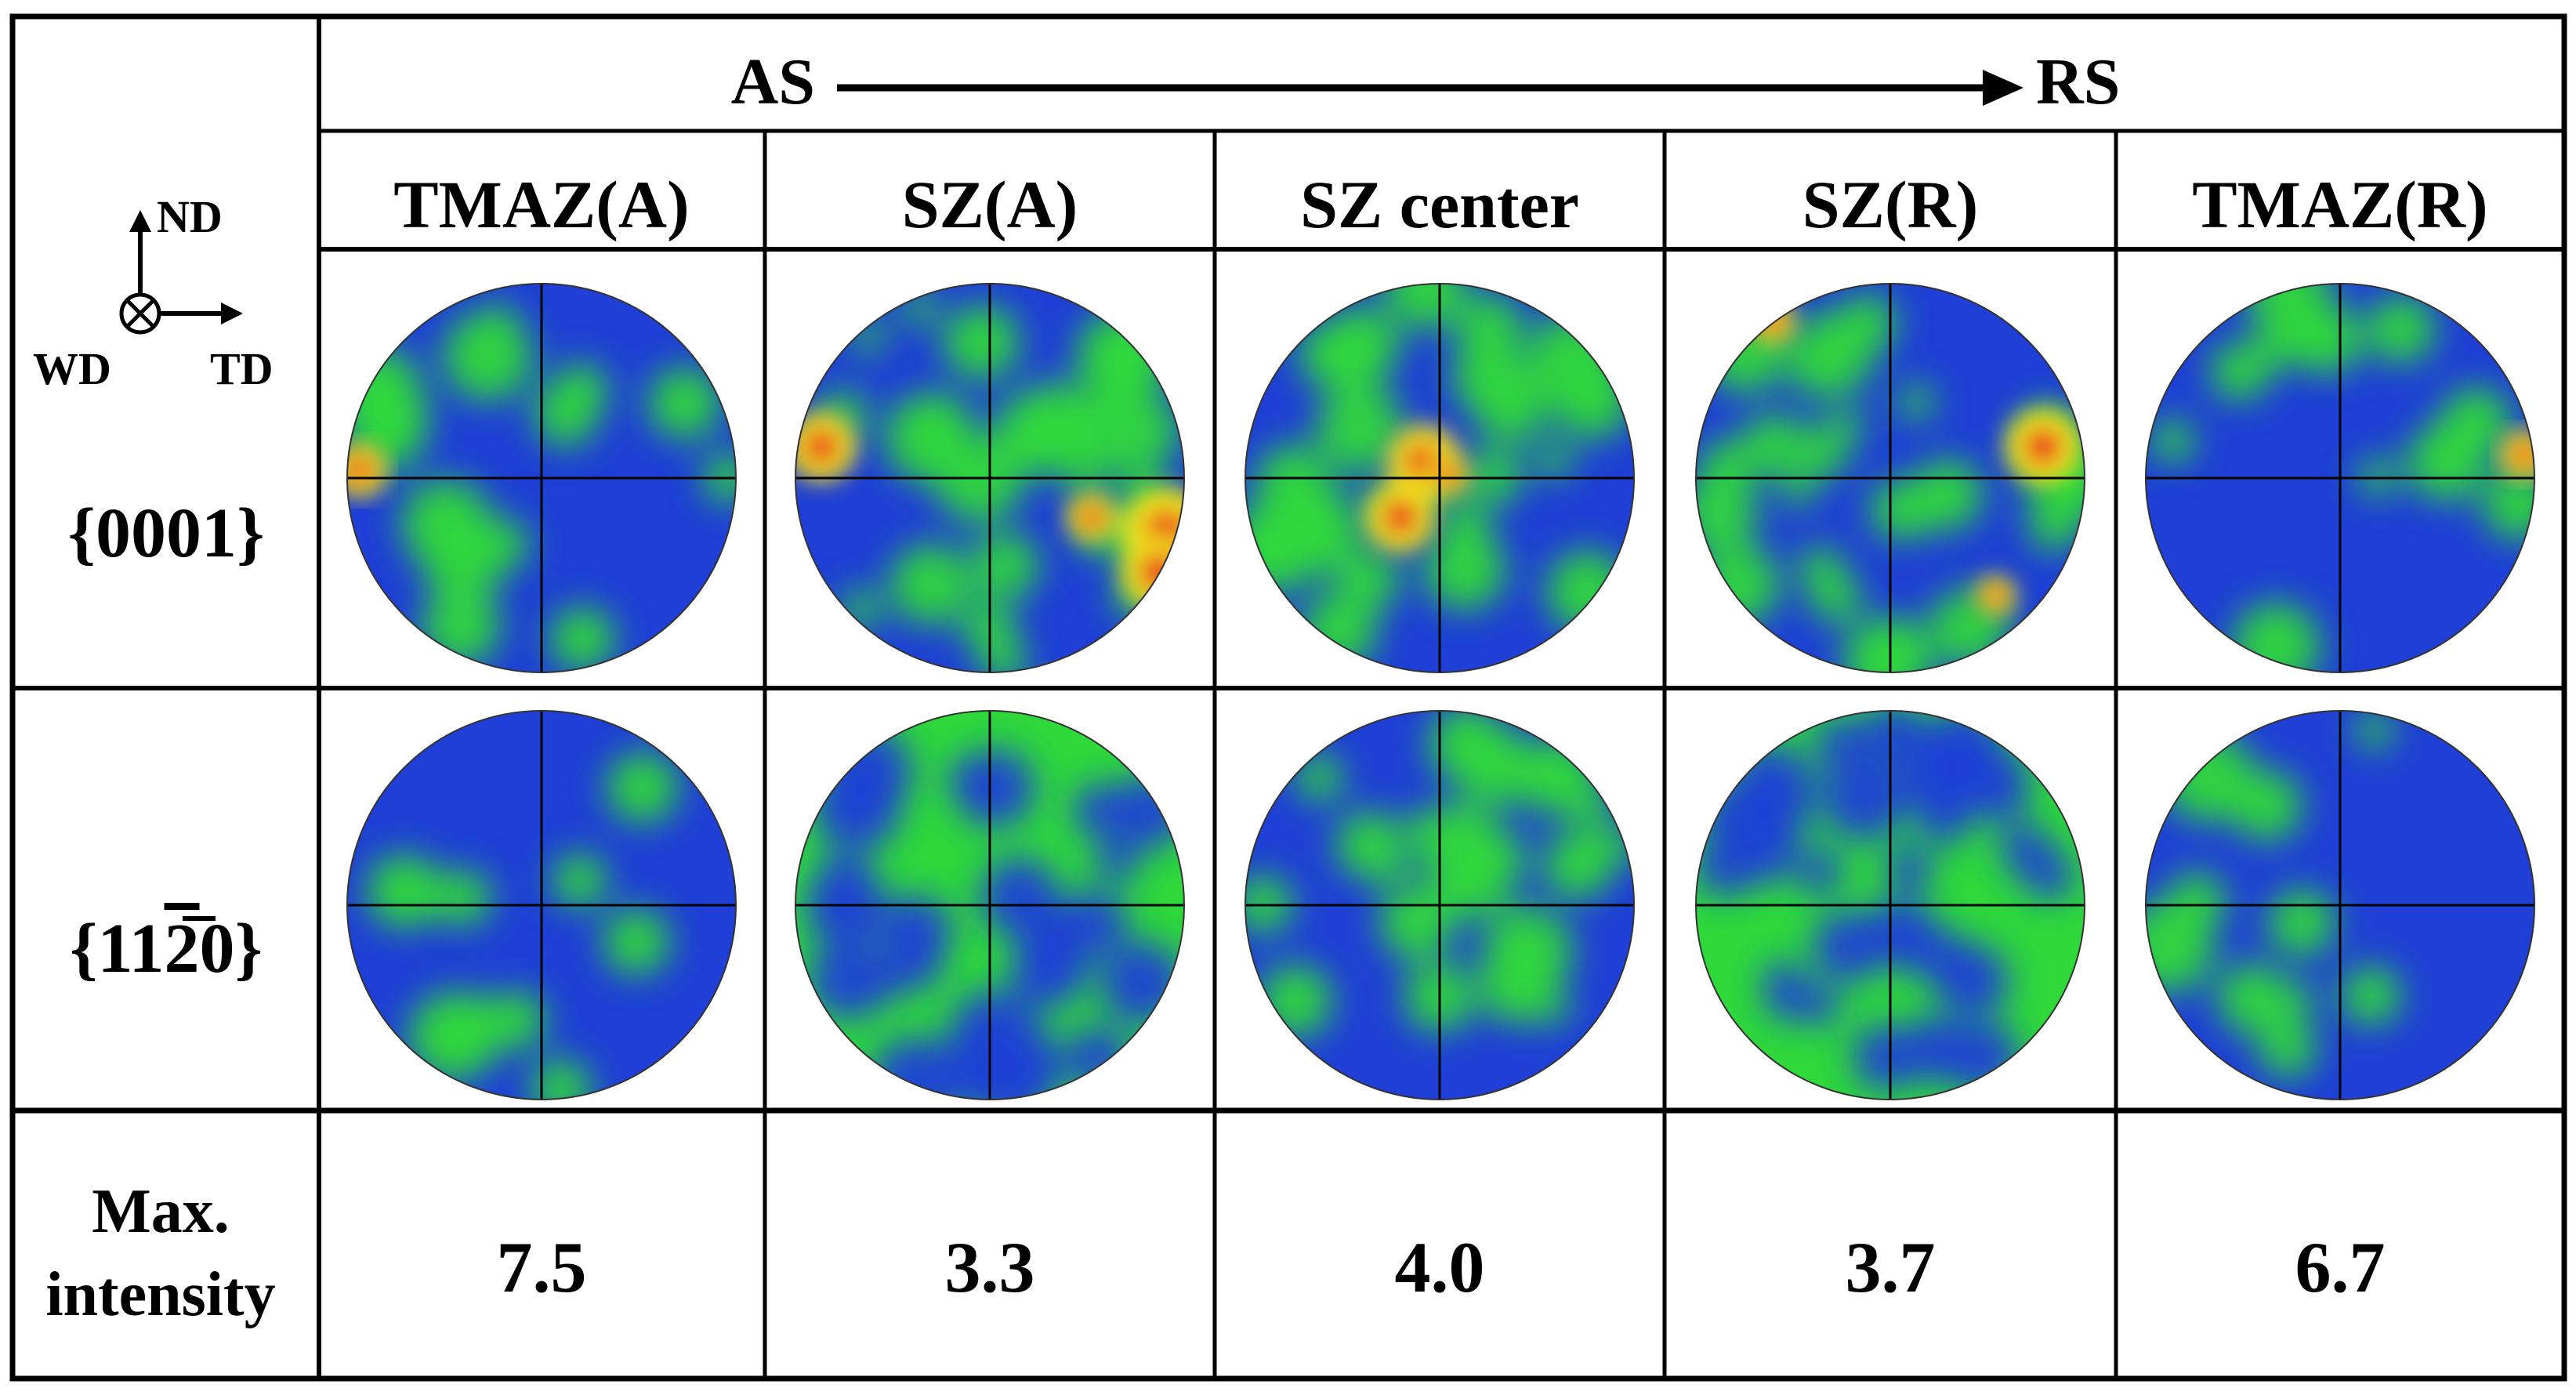 The image size is (2576, 1395). Describe the element at coordinates (140, 313) in the screenshot. I see `into-page-cross-icon` at that location.